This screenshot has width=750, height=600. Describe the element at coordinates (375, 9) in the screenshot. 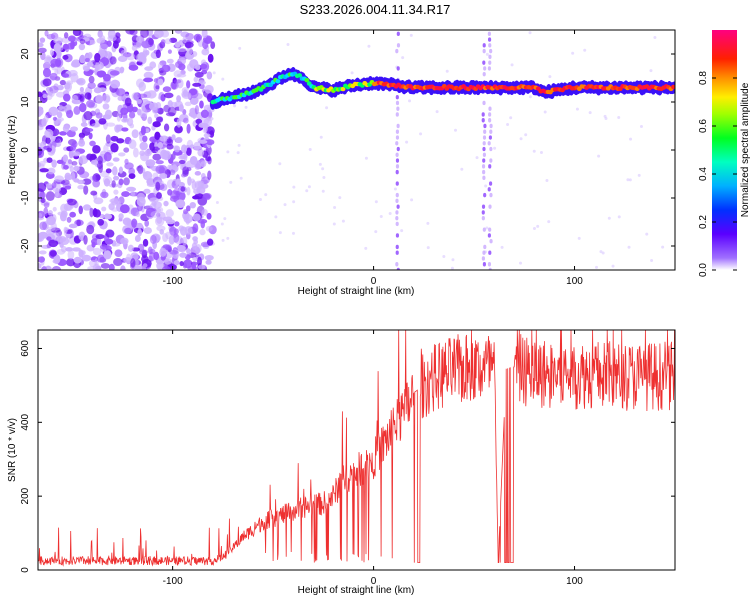

I see `figure-title: S233.2026.004.11.34.R17` at that location.